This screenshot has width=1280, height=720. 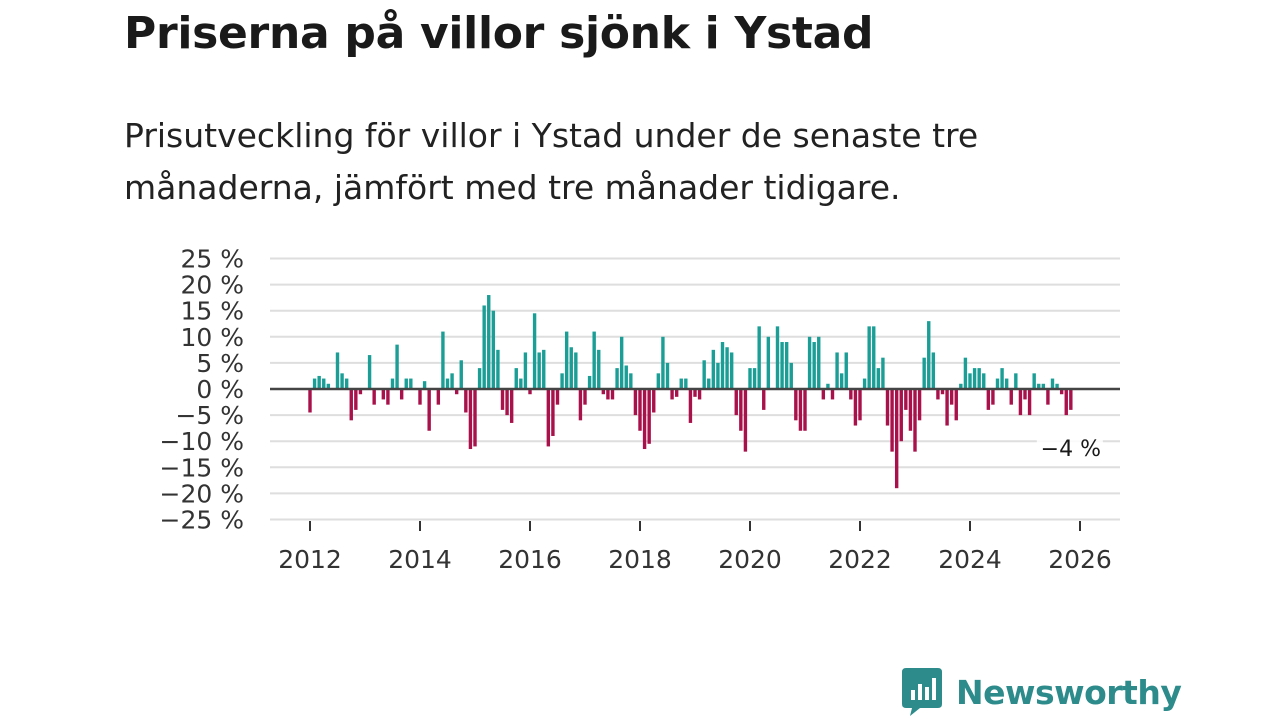 I want to click on annotation-background, so click(x=1069, y=448).